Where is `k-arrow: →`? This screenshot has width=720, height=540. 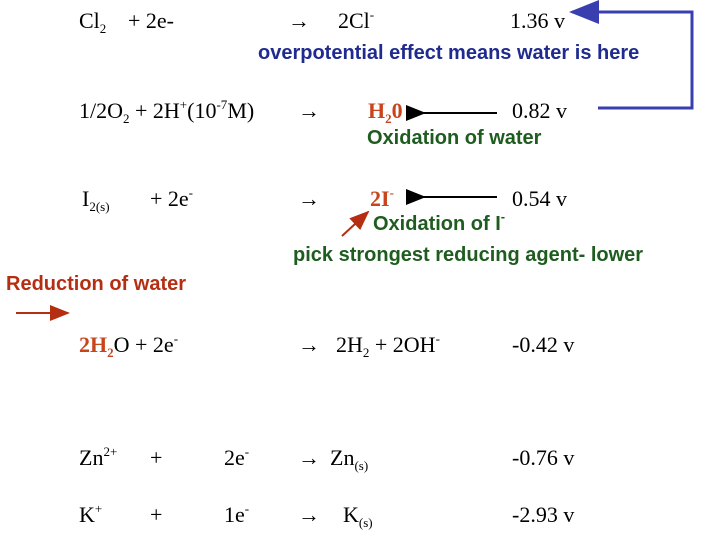
k-arrow: → is located at coordinates (309, 514).